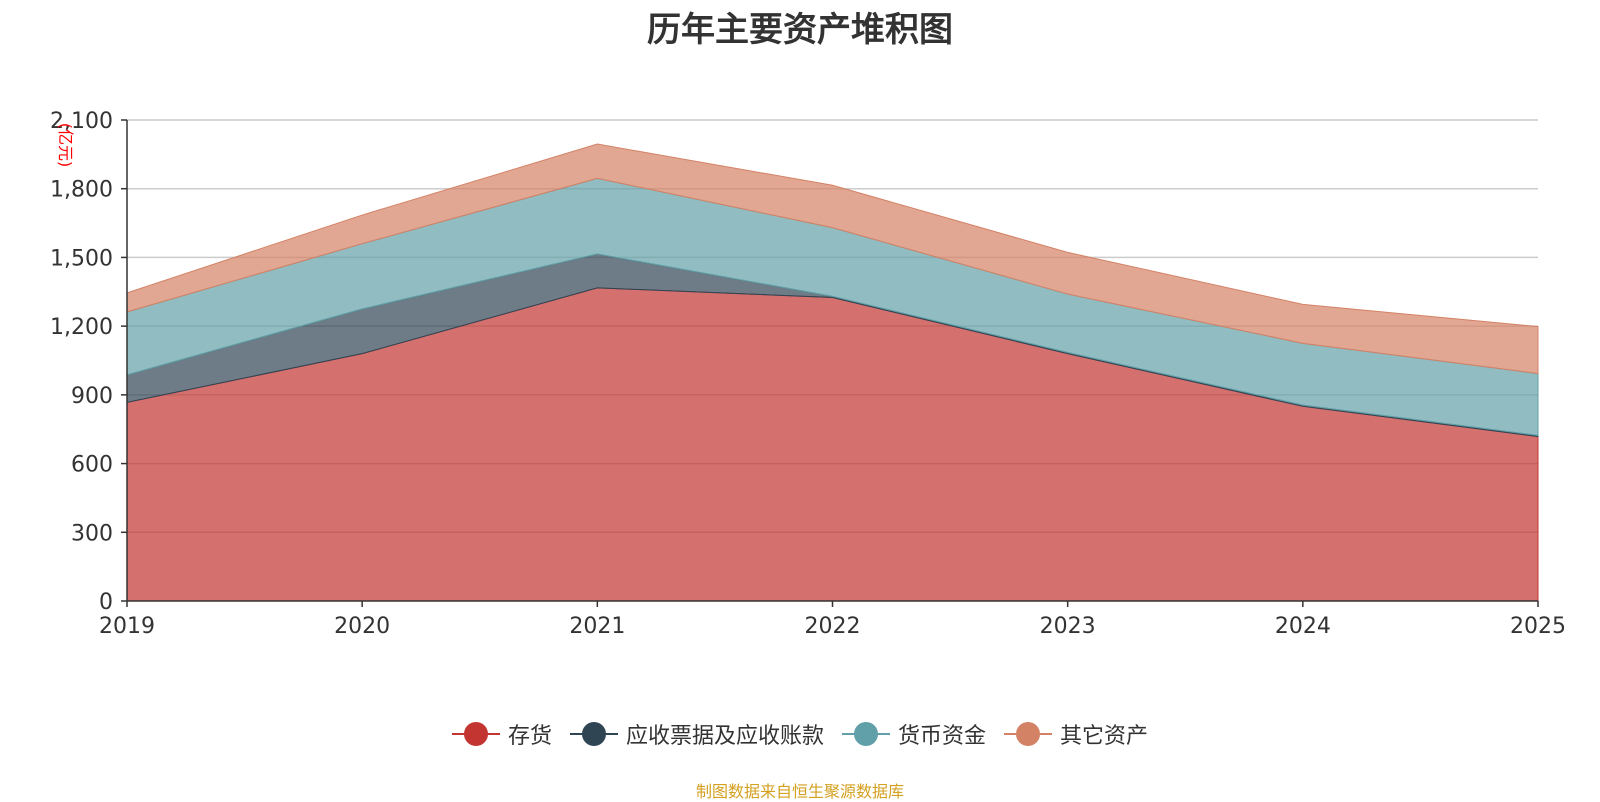  What do you see at coordinates (1068, 626) in the screenshot?
I see `x-tick-label: 2023` at bounding box center [1068, 626].